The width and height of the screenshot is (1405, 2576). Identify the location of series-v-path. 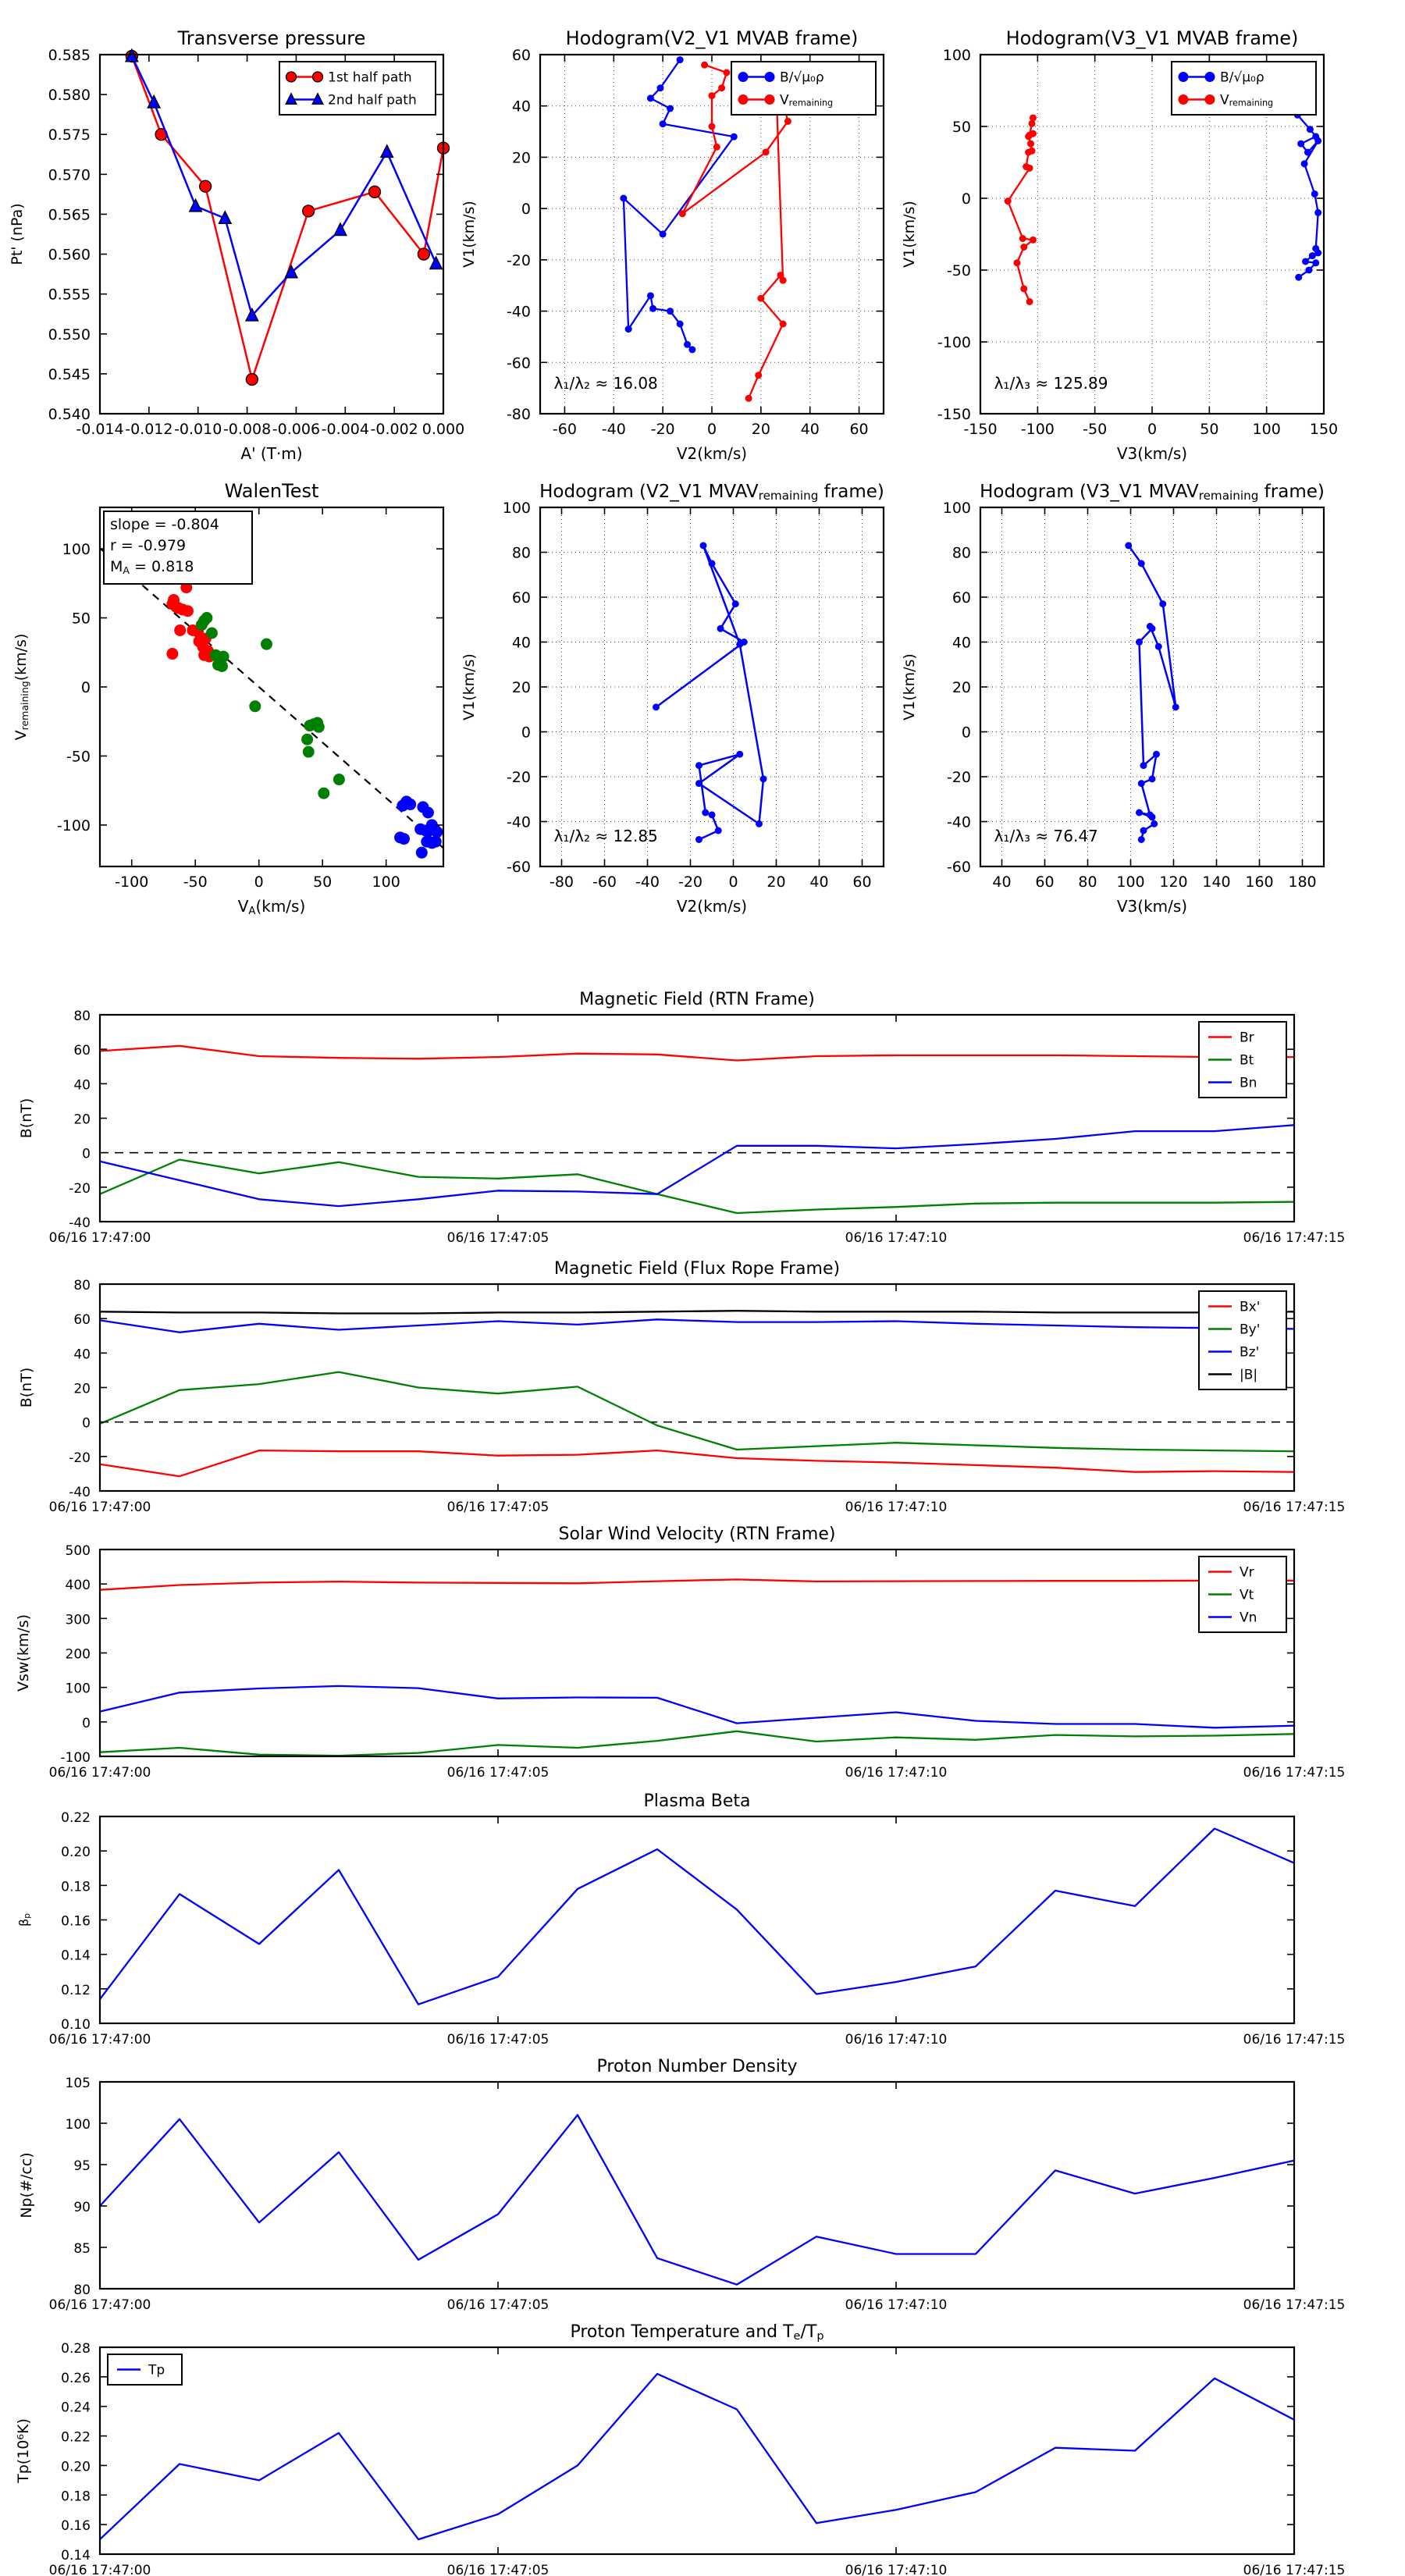
(1152, 692).